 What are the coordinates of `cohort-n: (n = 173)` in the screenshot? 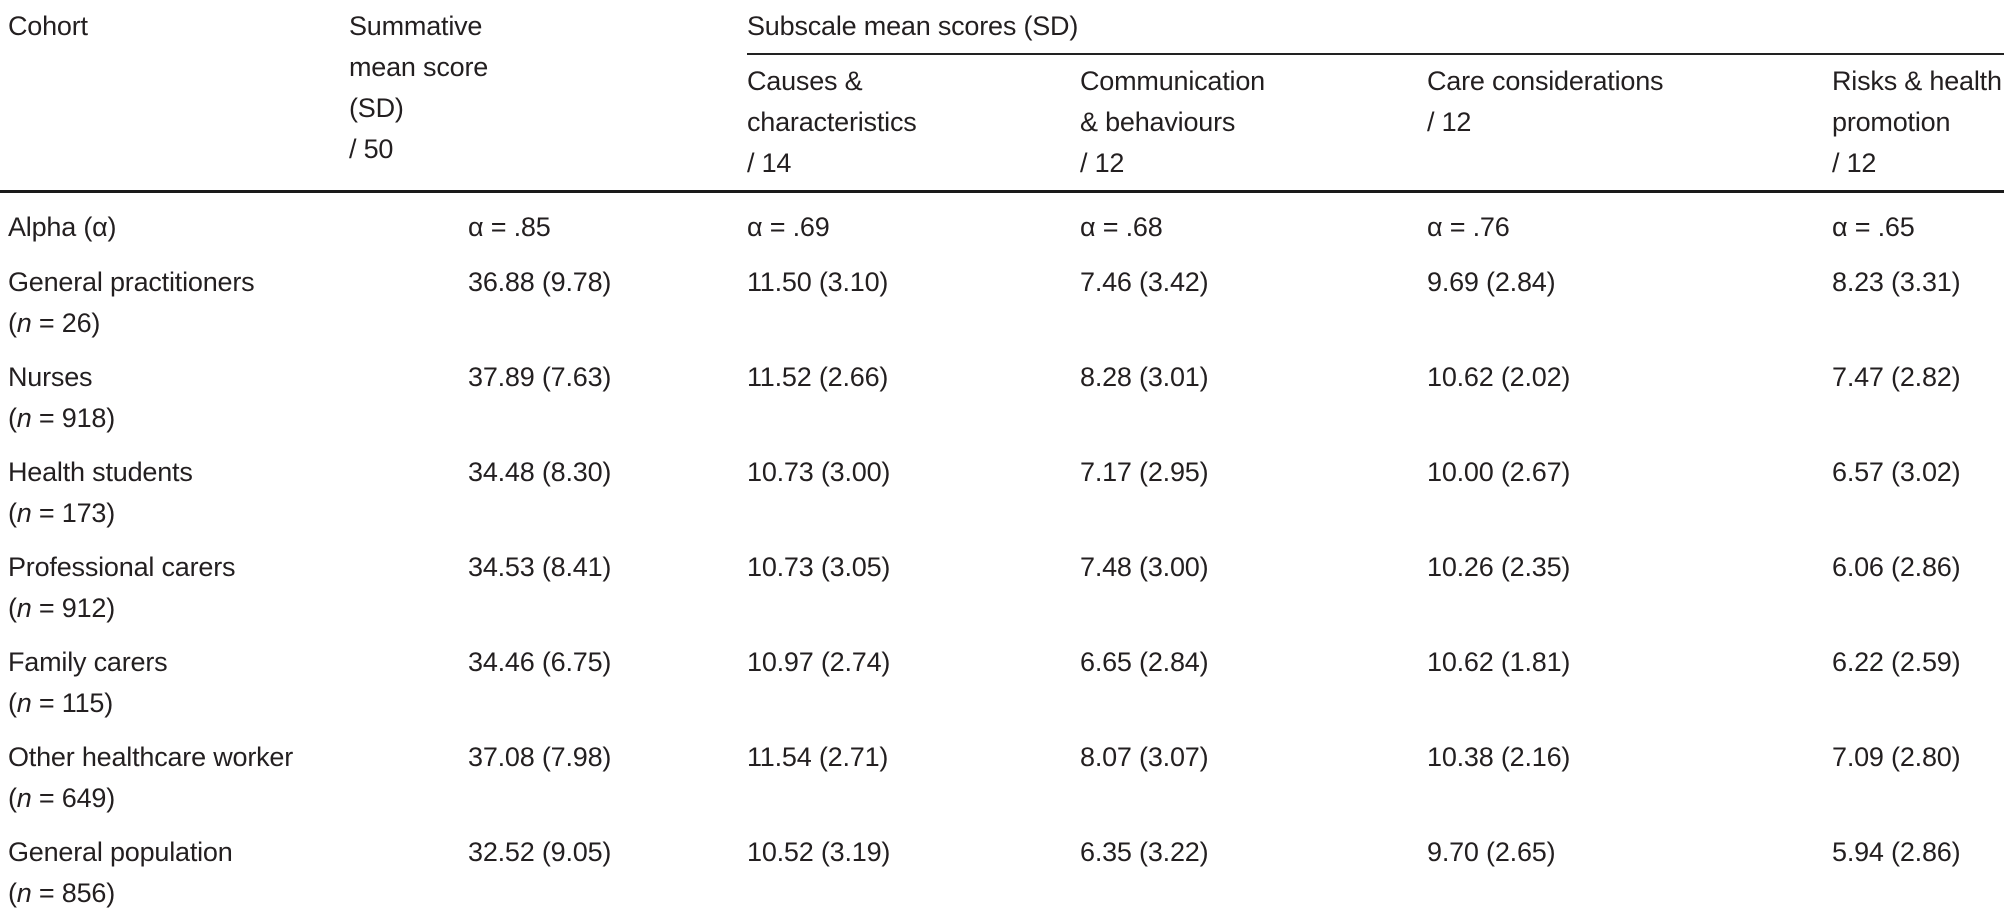 It's located at (62, 513).